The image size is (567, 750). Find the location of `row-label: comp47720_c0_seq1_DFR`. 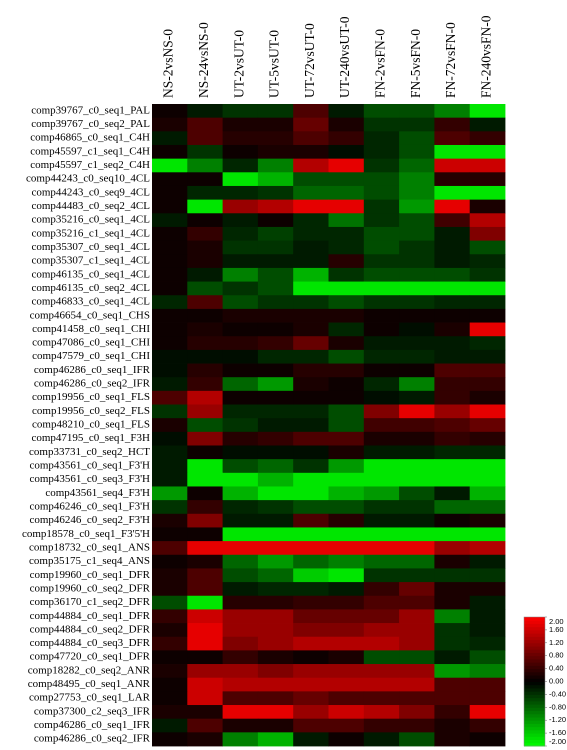

row-label: comp47720_c0_seq1_DFR is located at coordinates (90, 657).